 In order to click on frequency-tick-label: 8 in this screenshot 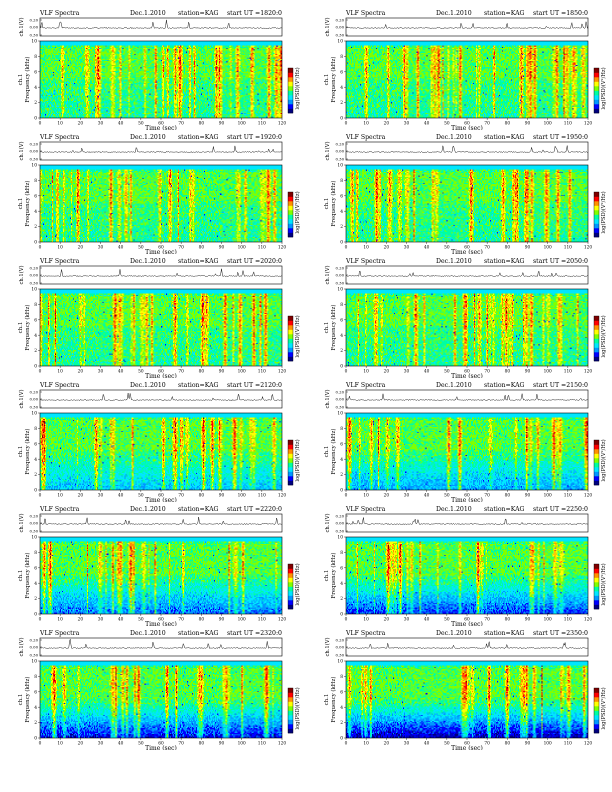, I will do `click(341, 553)`.